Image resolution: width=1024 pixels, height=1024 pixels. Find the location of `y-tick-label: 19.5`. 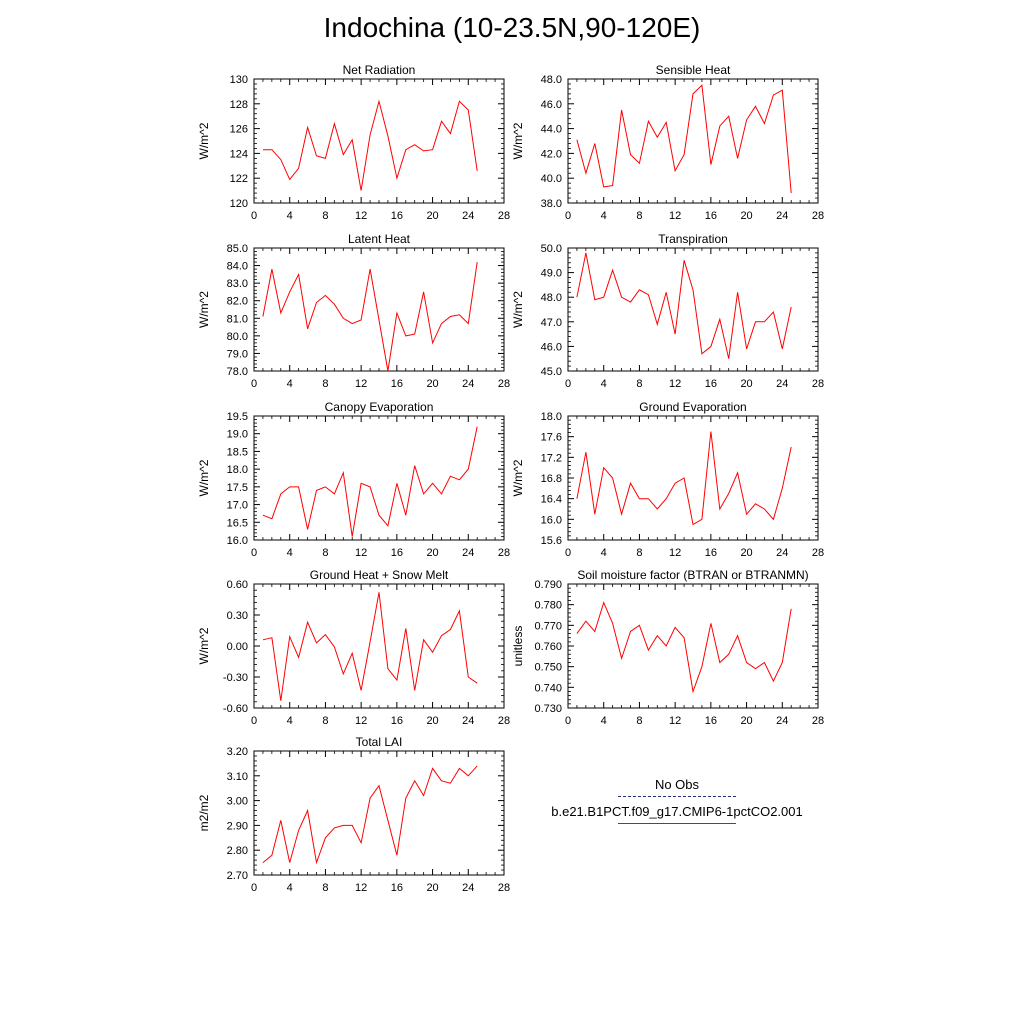

y-tick-label: 19.5 is located at coordinates (237, 417).